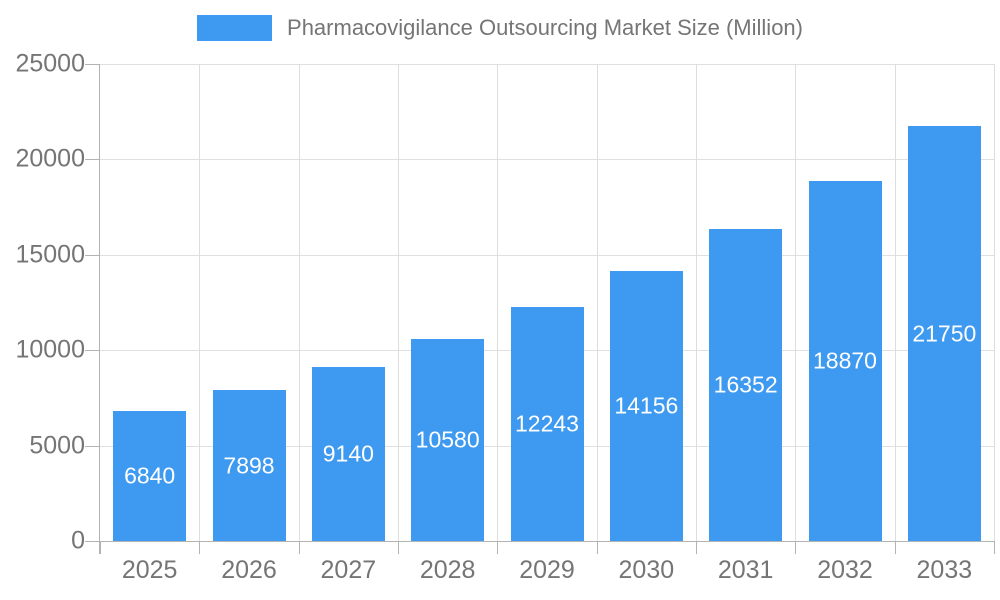 This screenshot has width=1000, height=600. I want to click on bar-value-label: 6840, so click(150, 475).